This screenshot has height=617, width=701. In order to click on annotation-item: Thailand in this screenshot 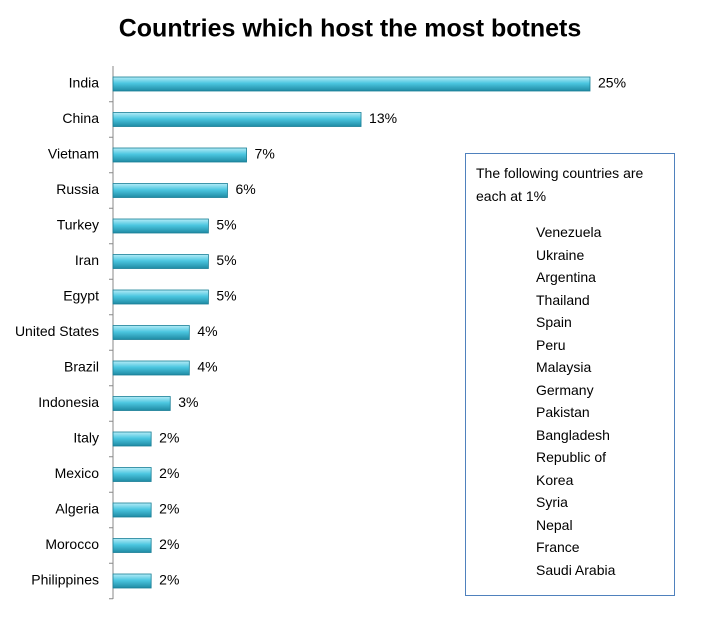, I will do `click(563, 299)`.